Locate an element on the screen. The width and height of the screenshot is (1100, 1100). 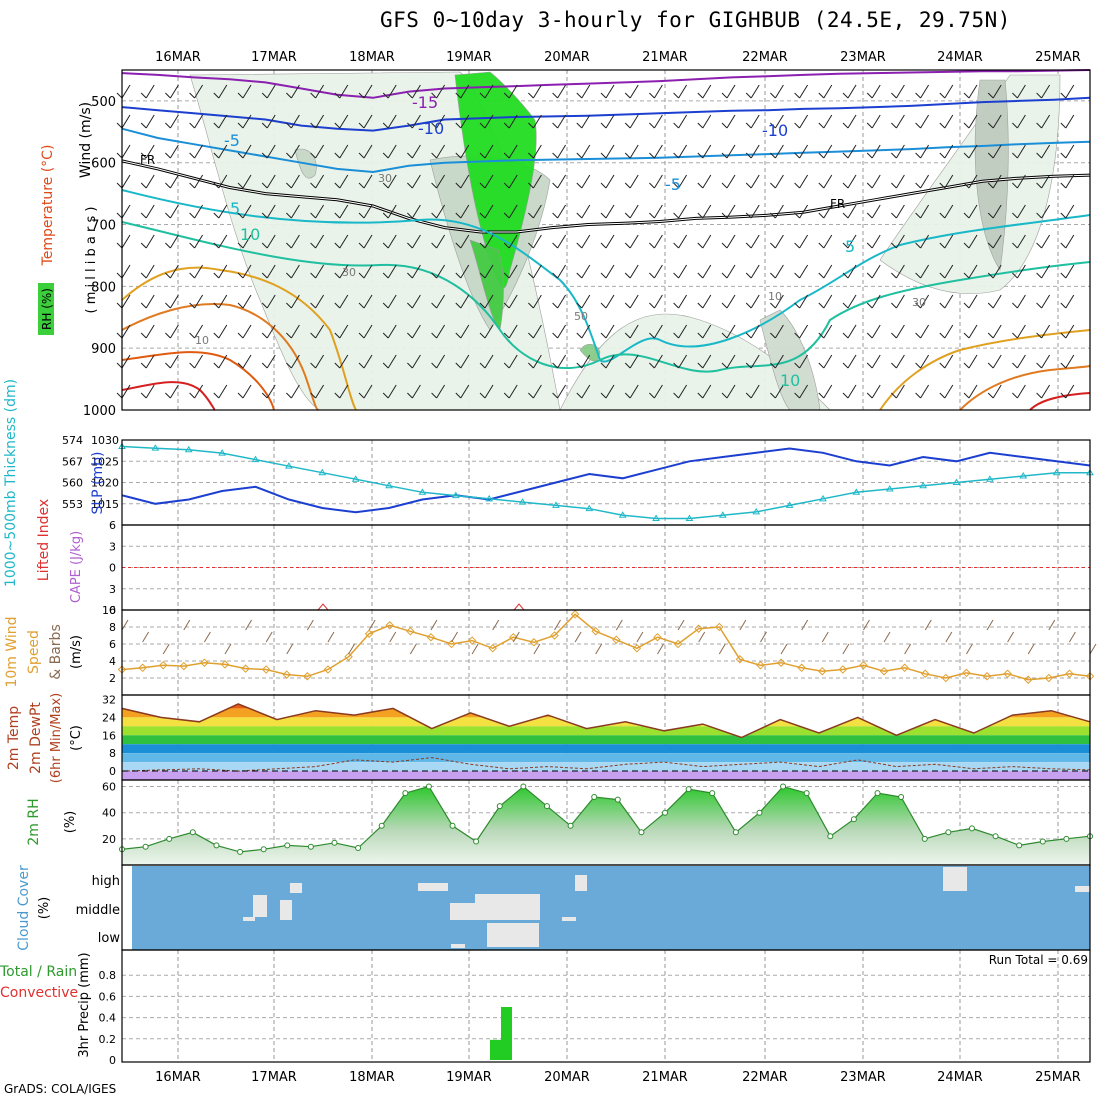
bottom-date-label: 22MAR is located at coordinates (765, 1077).